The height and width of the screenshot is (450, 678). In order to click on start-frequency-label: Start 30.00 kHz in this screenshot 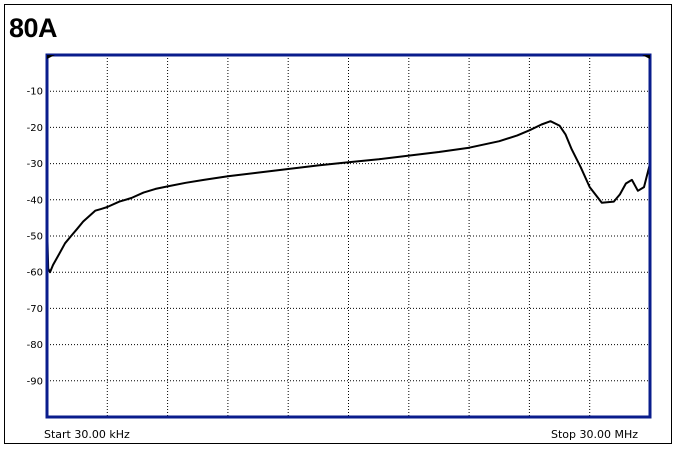, I will do `click(87, 434)`.